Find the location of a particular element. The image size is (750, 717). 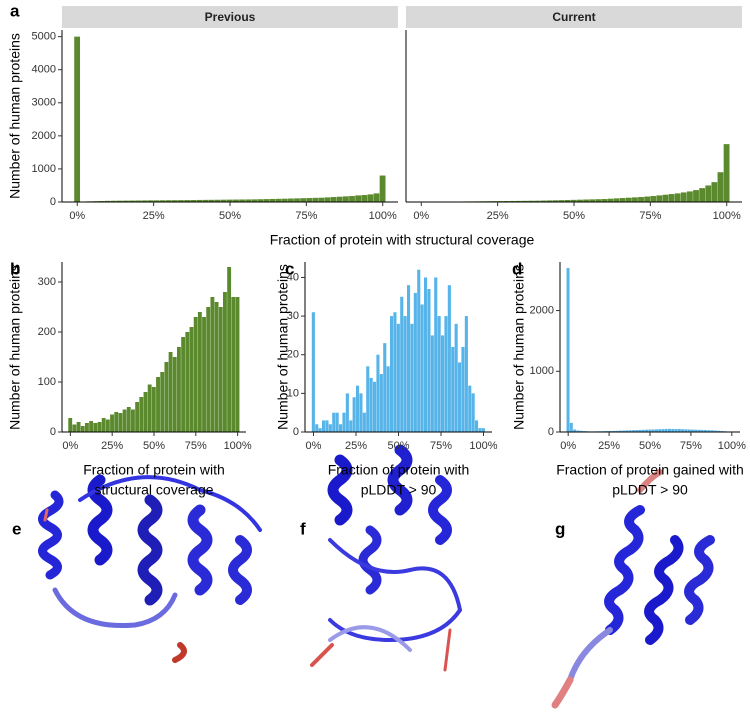

panel-label: c is located at coordinates (289, 268).